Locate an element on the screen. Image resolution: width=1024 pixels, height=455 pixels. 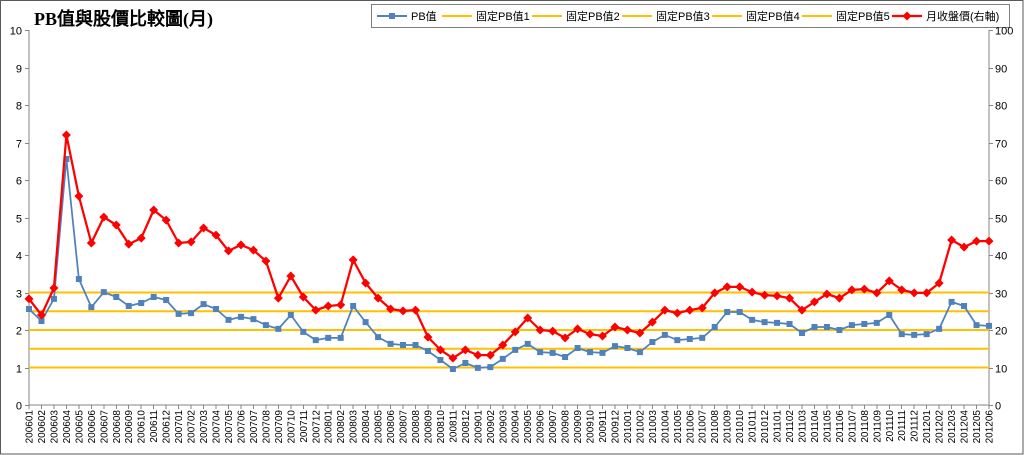
x-axis-tick-label: 201106 is located at coordinates (840, 426).